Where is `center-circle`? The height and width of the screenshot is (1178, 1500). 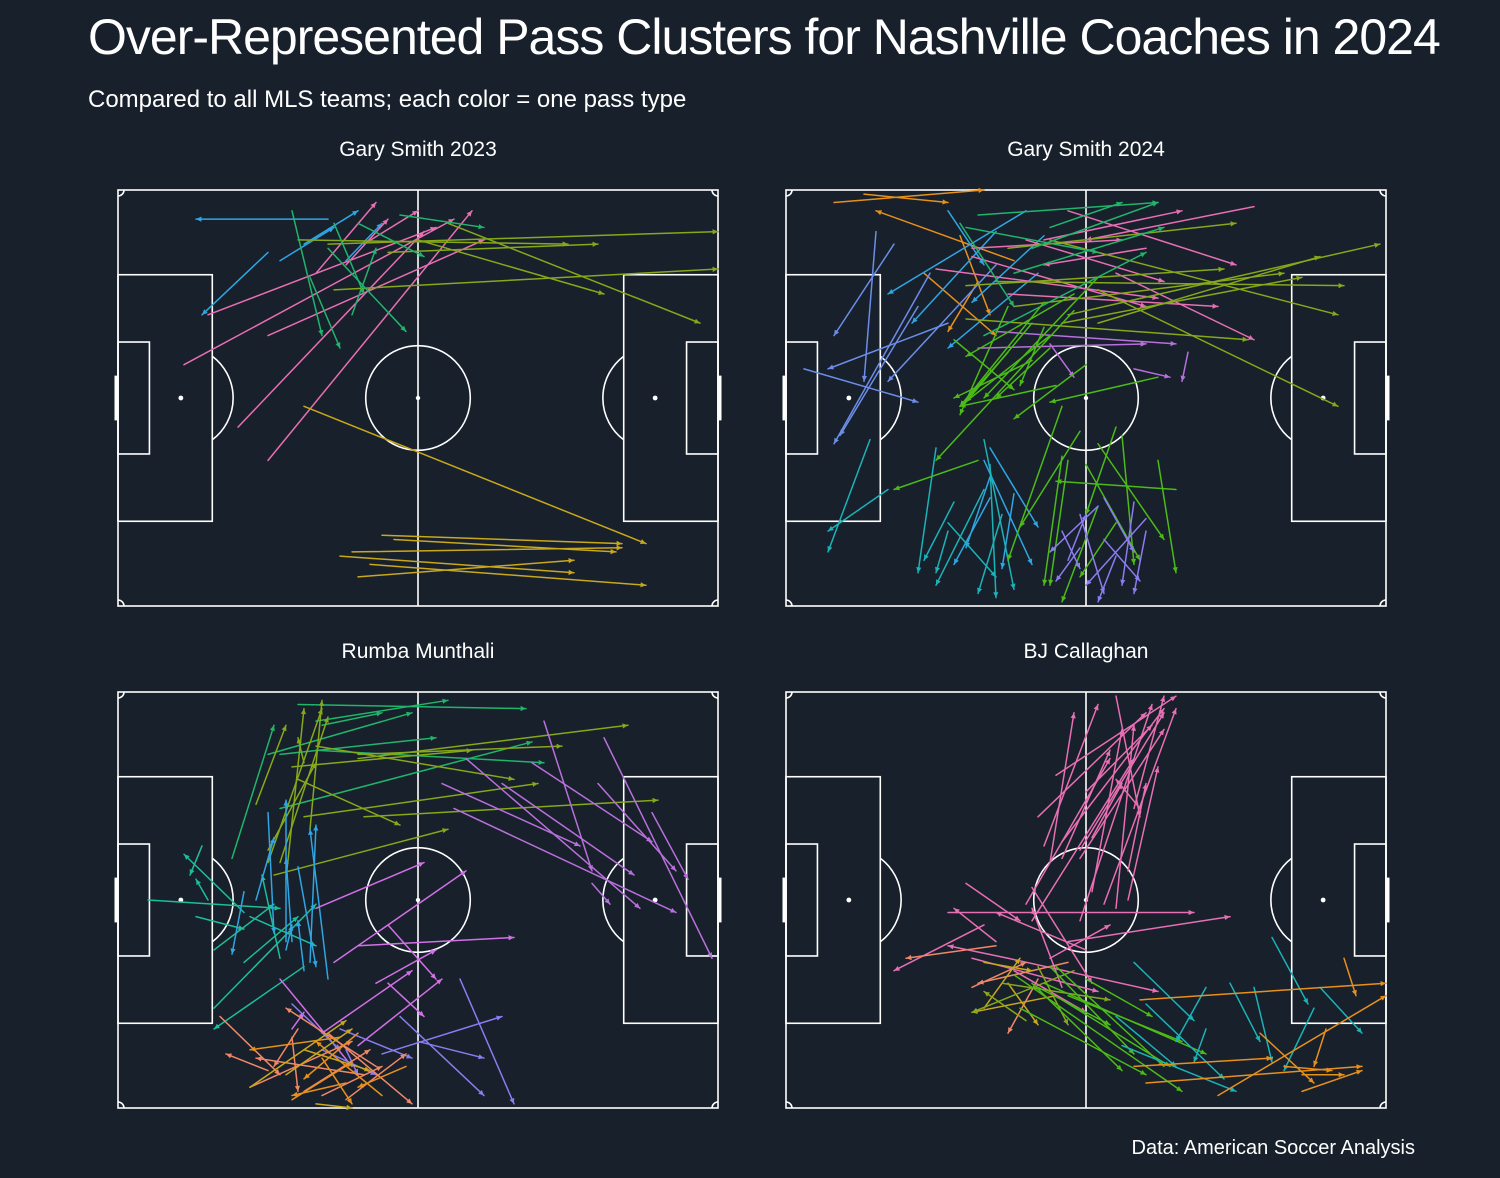 center-circle is located at coordinates (1086, 900).